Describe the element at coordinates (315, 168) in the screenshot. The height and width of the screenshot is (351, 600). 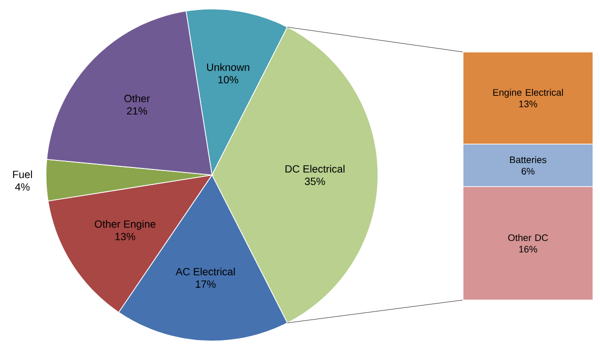
I see `slice-label: DC Electrical` at that location.